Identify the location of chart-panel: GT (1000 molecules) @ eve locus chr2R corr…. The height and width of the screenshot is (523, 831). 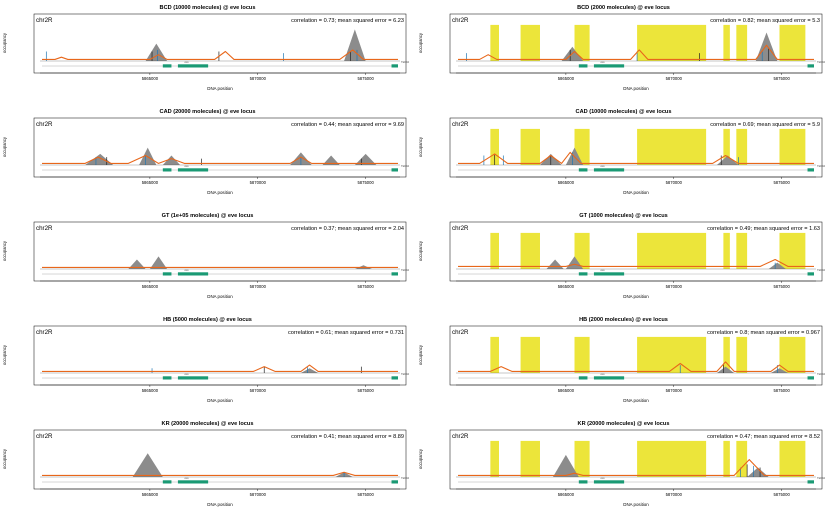
(623, 260).